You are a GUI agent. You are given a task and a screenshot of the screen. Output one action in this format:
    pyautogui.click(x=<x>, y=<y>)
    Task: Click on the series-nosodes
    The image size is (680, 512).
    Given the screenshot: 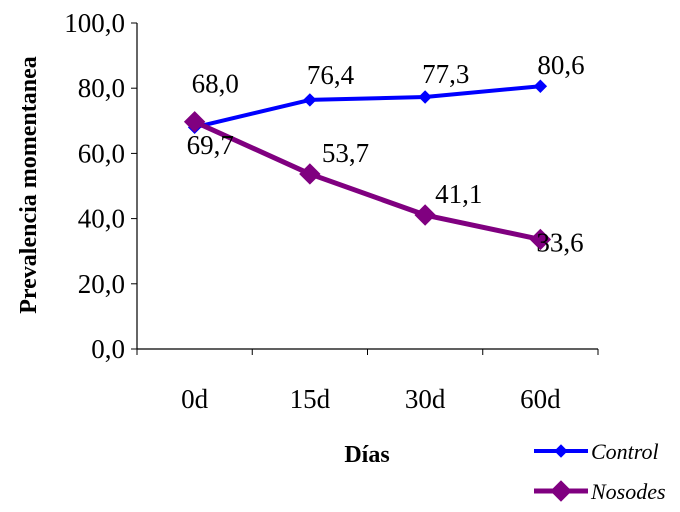 What is the action you would take?
    pyautogui.click(x=367, y=181)
    